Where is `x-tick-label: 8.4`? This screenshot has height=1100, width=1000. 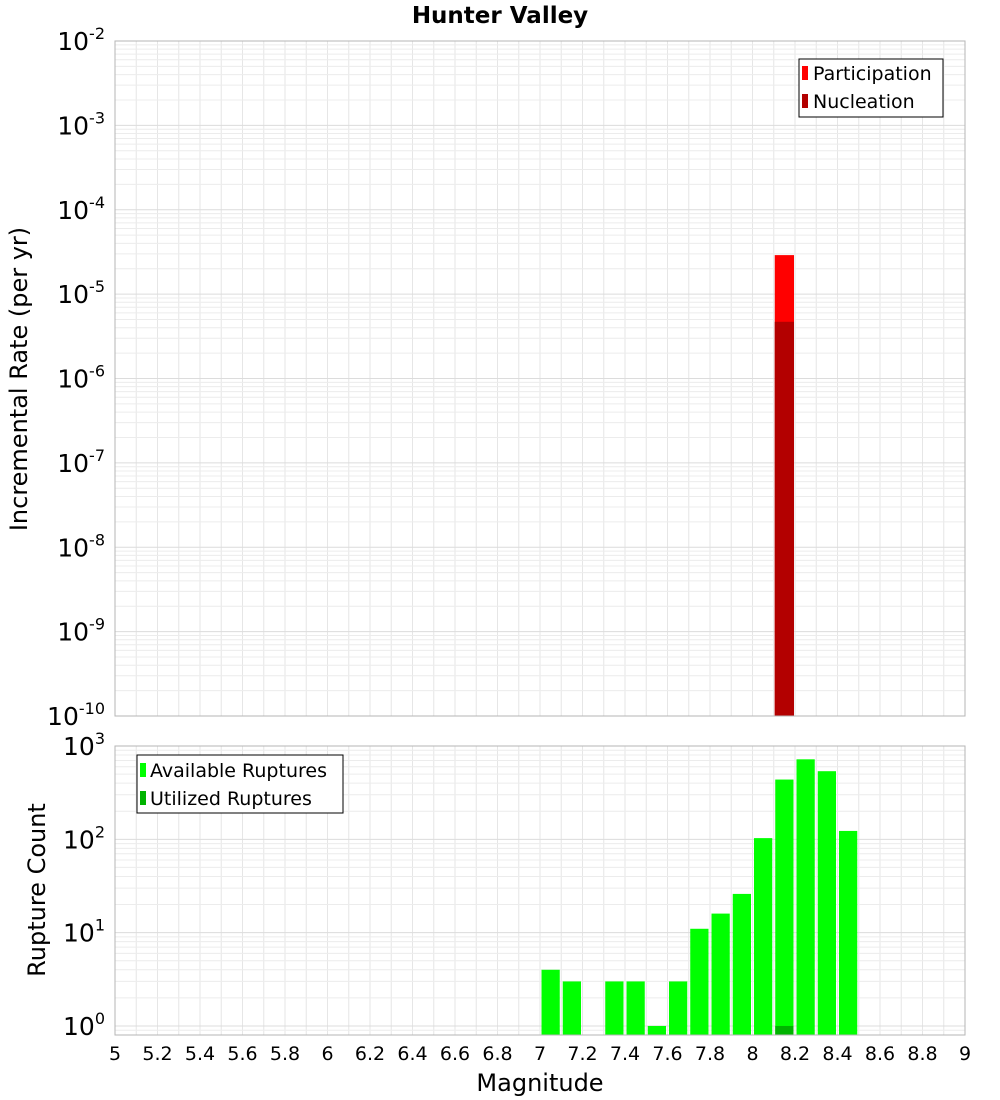 x-tick-label: 8.4 is located at coordinates (837, 1054).